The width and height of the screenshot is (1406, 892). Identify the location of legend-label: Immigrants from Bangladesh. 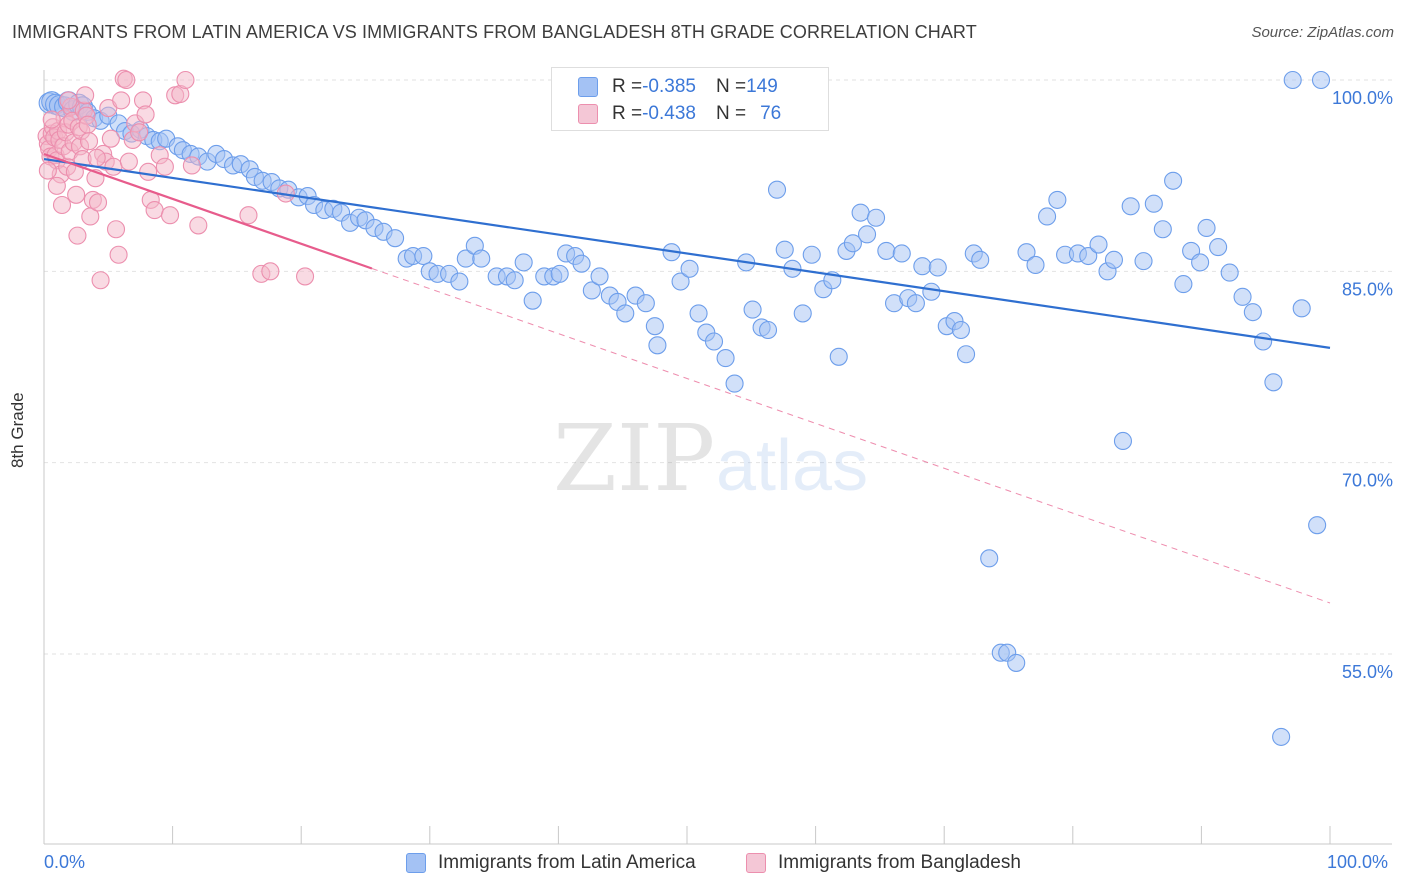
(899, 862).